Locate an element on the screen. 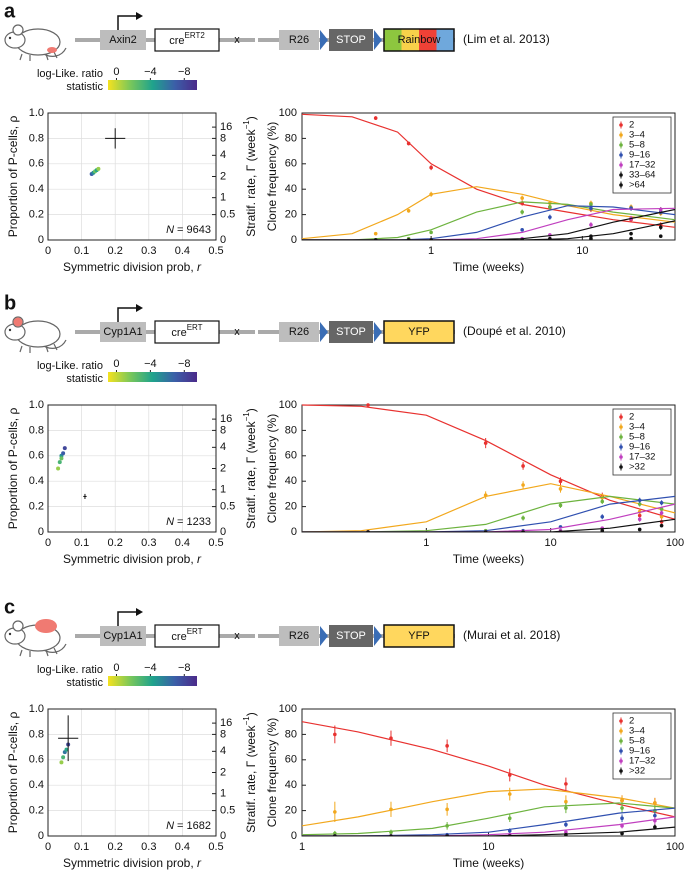  x-axis-label: Time (weeks) is located at coordinates (489, 863).